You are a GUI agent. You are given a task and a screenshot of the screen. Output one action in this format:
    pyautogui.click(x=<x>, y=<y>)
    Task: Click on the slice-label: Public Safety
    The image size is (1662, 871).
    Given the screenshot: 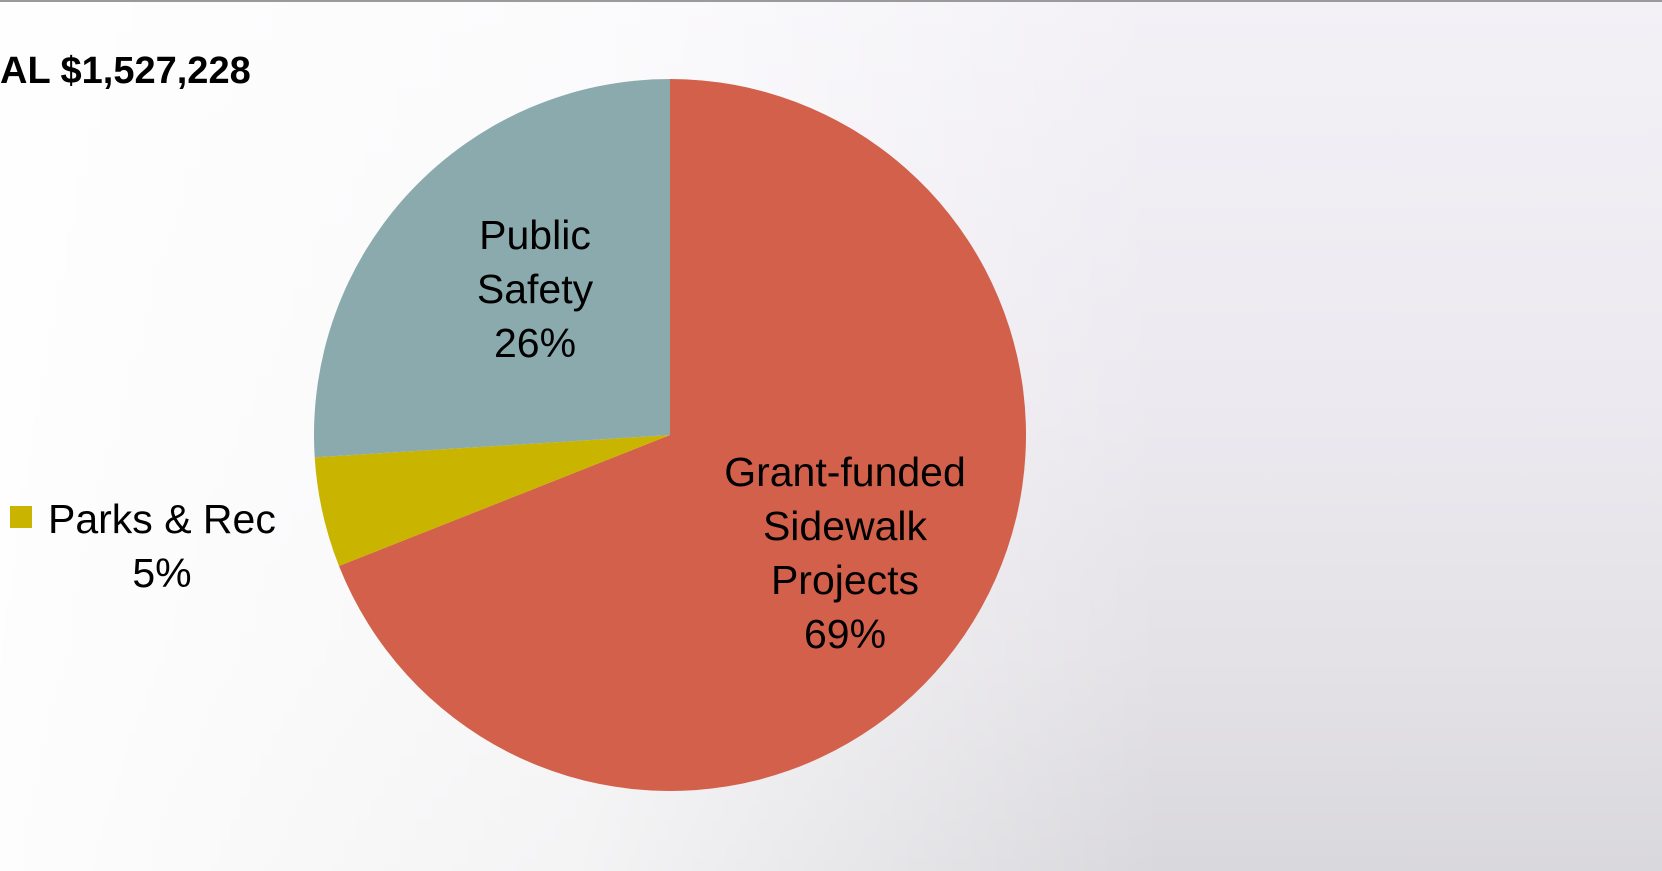 What is the action you would take?
    pyautogui.click(x=535, y=262)
    